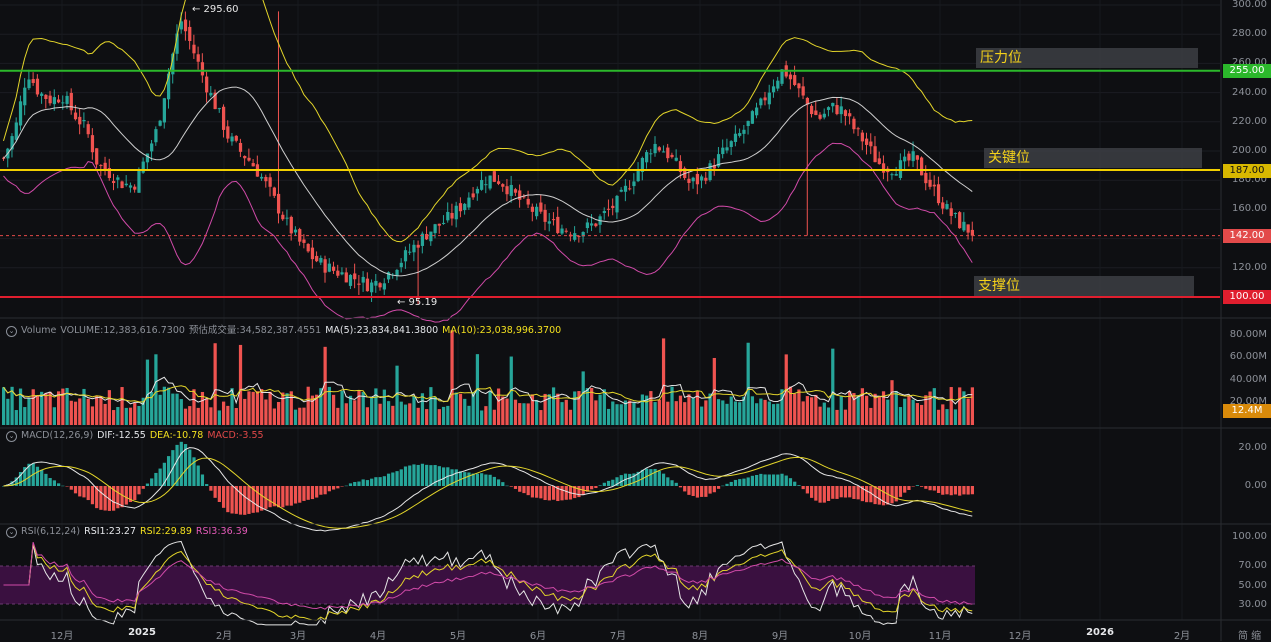 Image resolution: width=1271 pixels, height=642 pixels. Describe the element at coordinates (1247, 297) in the screenshot. I see `support-price-tag: 100.00` at that location.